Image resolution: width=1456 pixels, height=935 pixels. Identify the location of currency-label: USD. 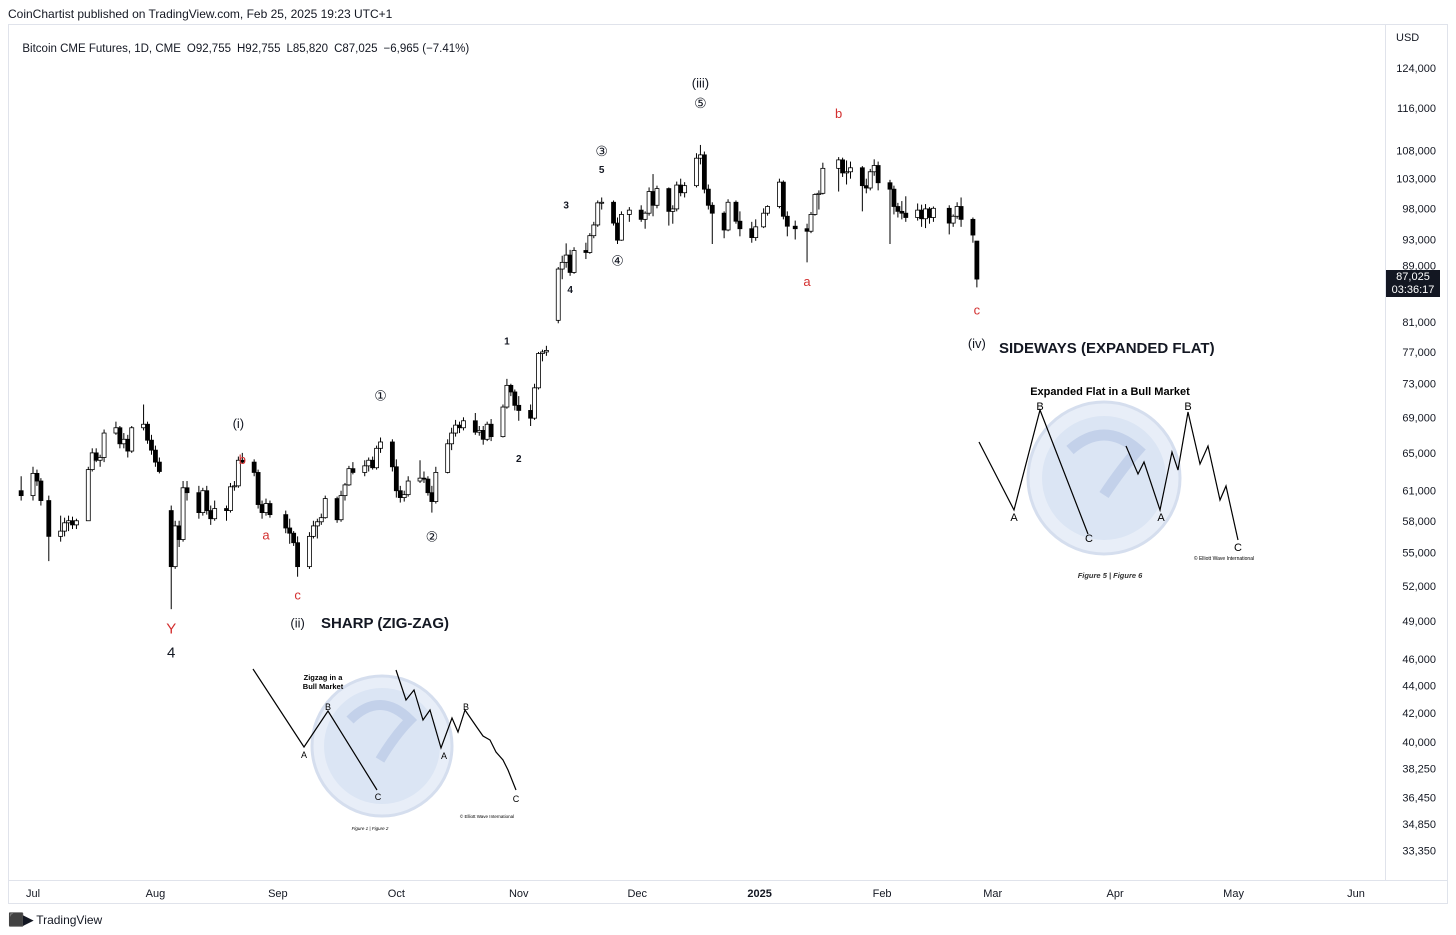
(1408, 38).